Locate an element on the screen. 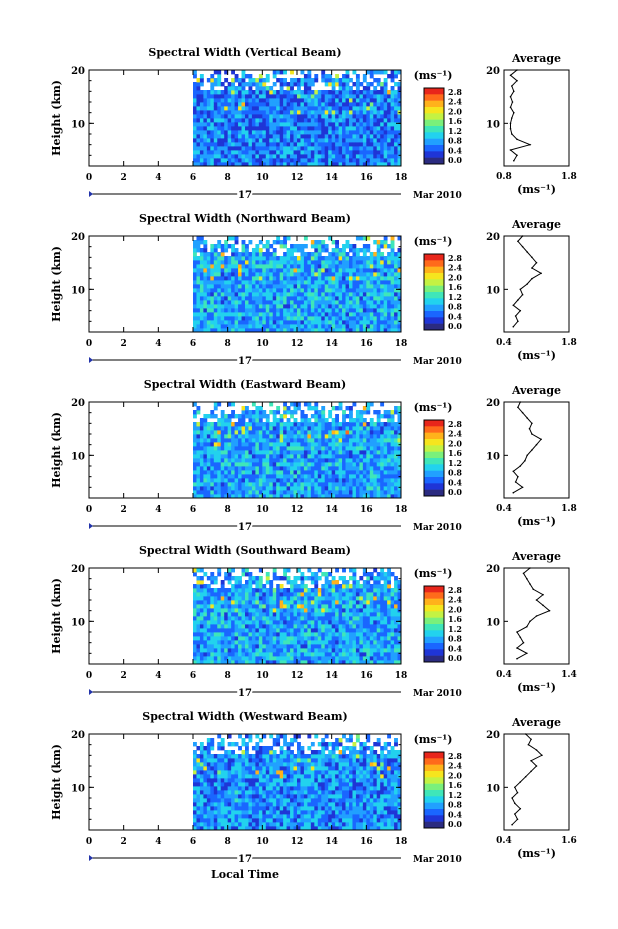 Image resolution: width=618 pixels, height=929 pixels. average-profile-point is located at coordinates (513, 326).